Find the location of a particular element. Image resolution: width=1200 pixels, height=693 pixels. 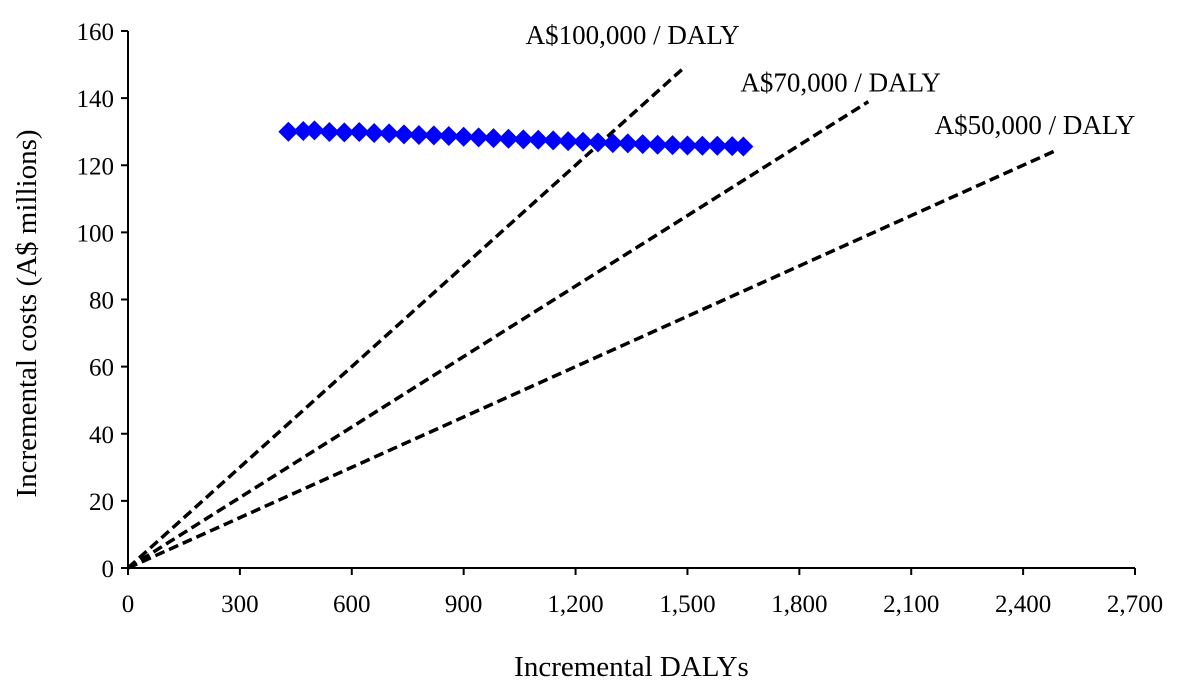

y-axis-title: Incremental costs (A$ millions) is located at coordinates (27, 313).